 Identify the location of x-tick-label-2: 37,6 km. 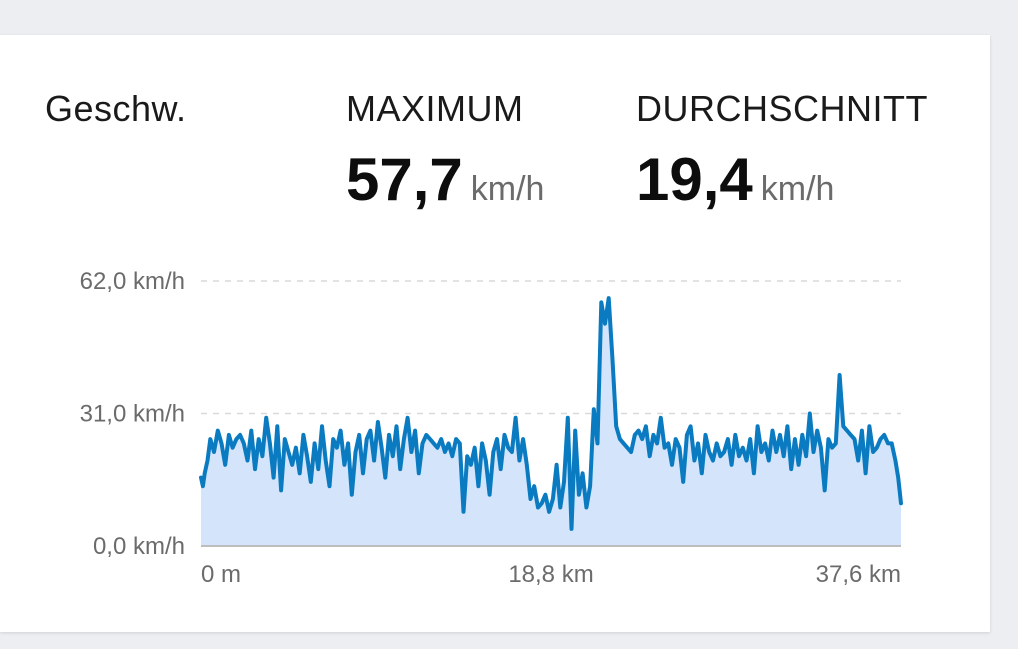
(858, 574).